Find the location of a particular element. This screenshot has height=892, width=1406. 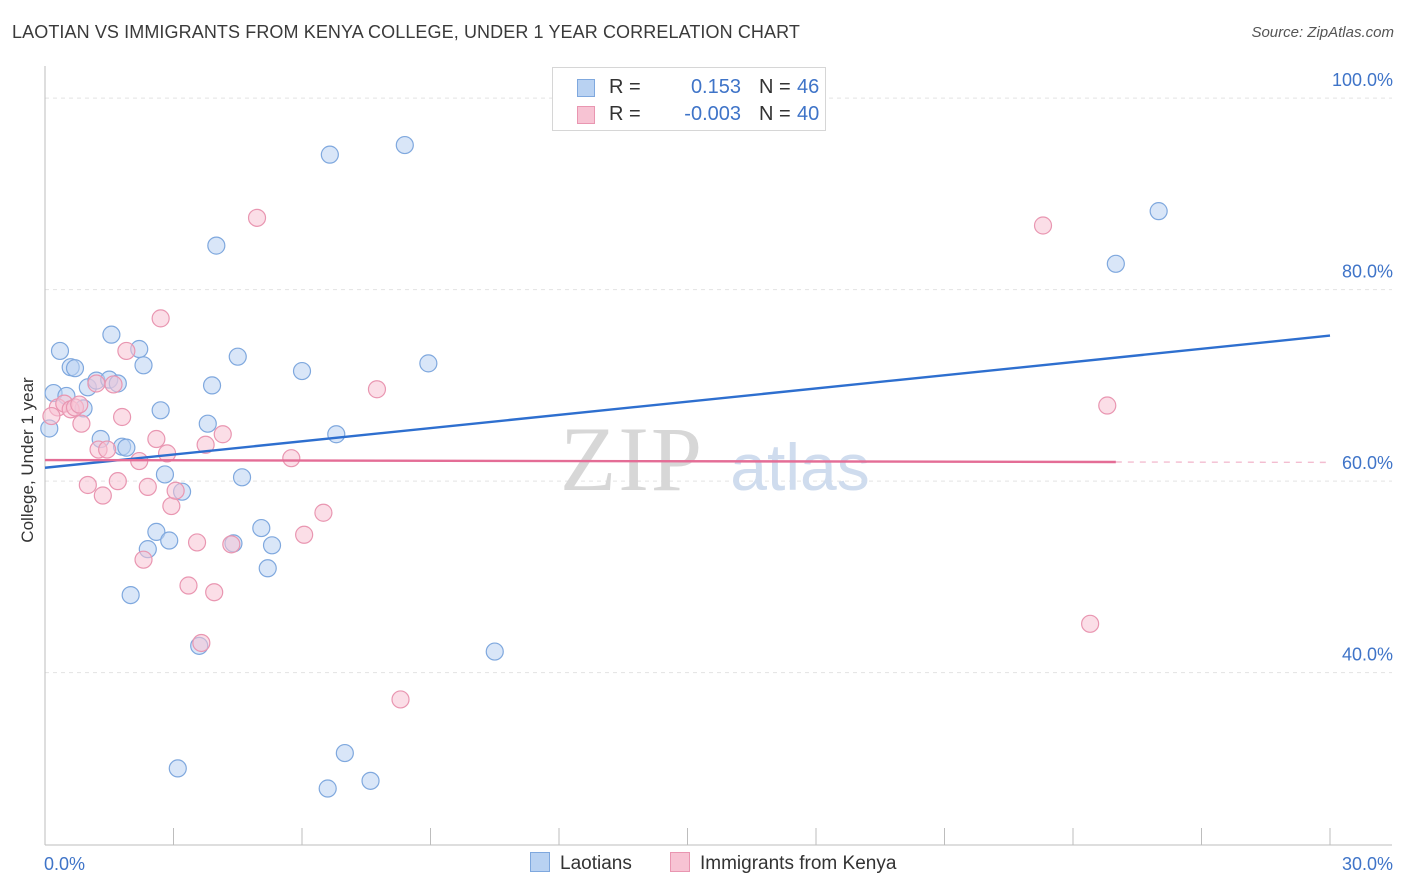

kenya-trend-line is located at coordinates (580, 461).